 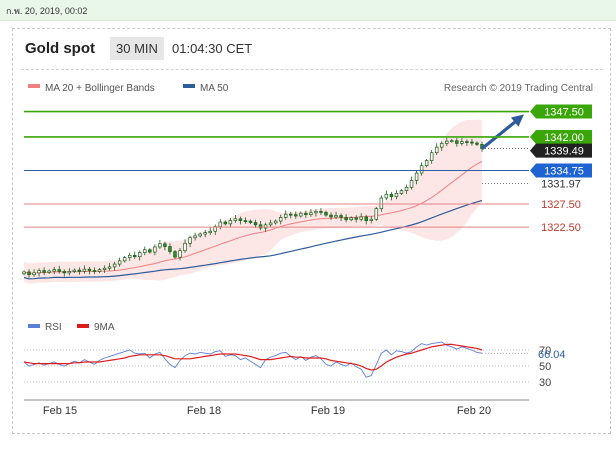 I want to click on level-label-1342.00: 1342.00, so click(x=564, y=138).